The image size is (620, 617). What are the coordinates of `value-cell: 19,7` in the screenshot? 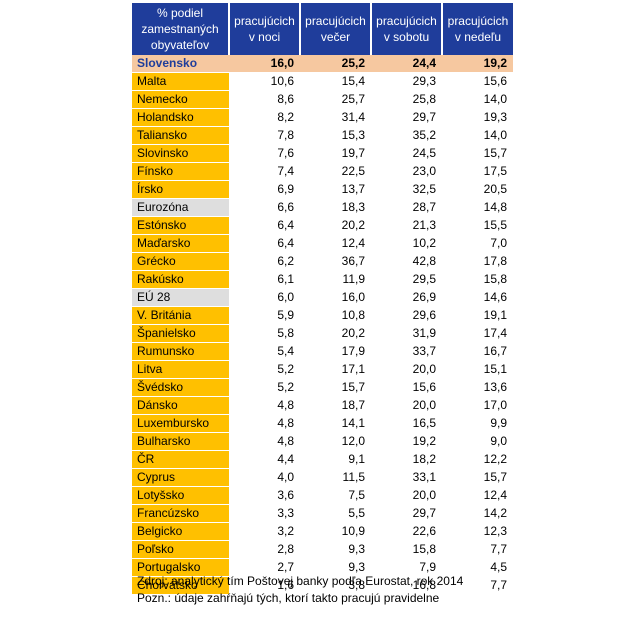 It's located at (335, 153).